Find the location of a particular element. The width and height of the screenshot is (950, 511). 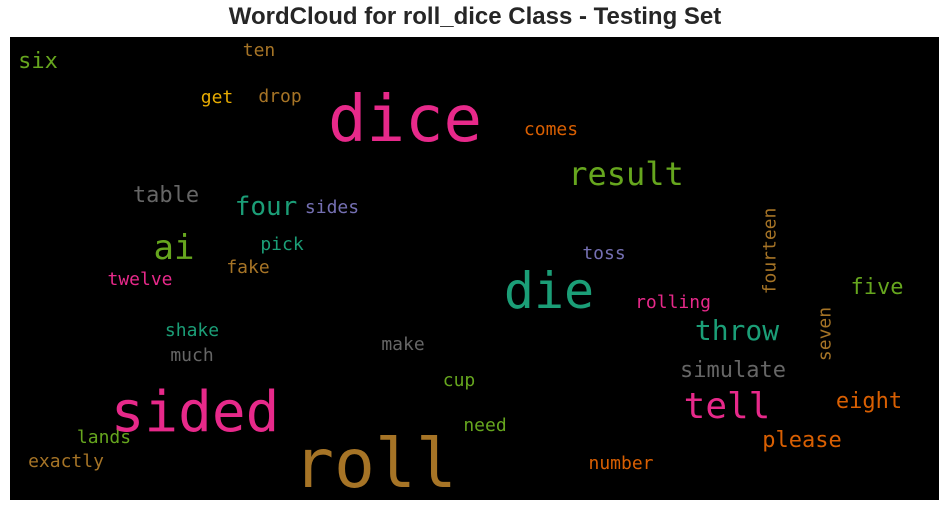

word-throw: throw is located at coordinates (737, 330).